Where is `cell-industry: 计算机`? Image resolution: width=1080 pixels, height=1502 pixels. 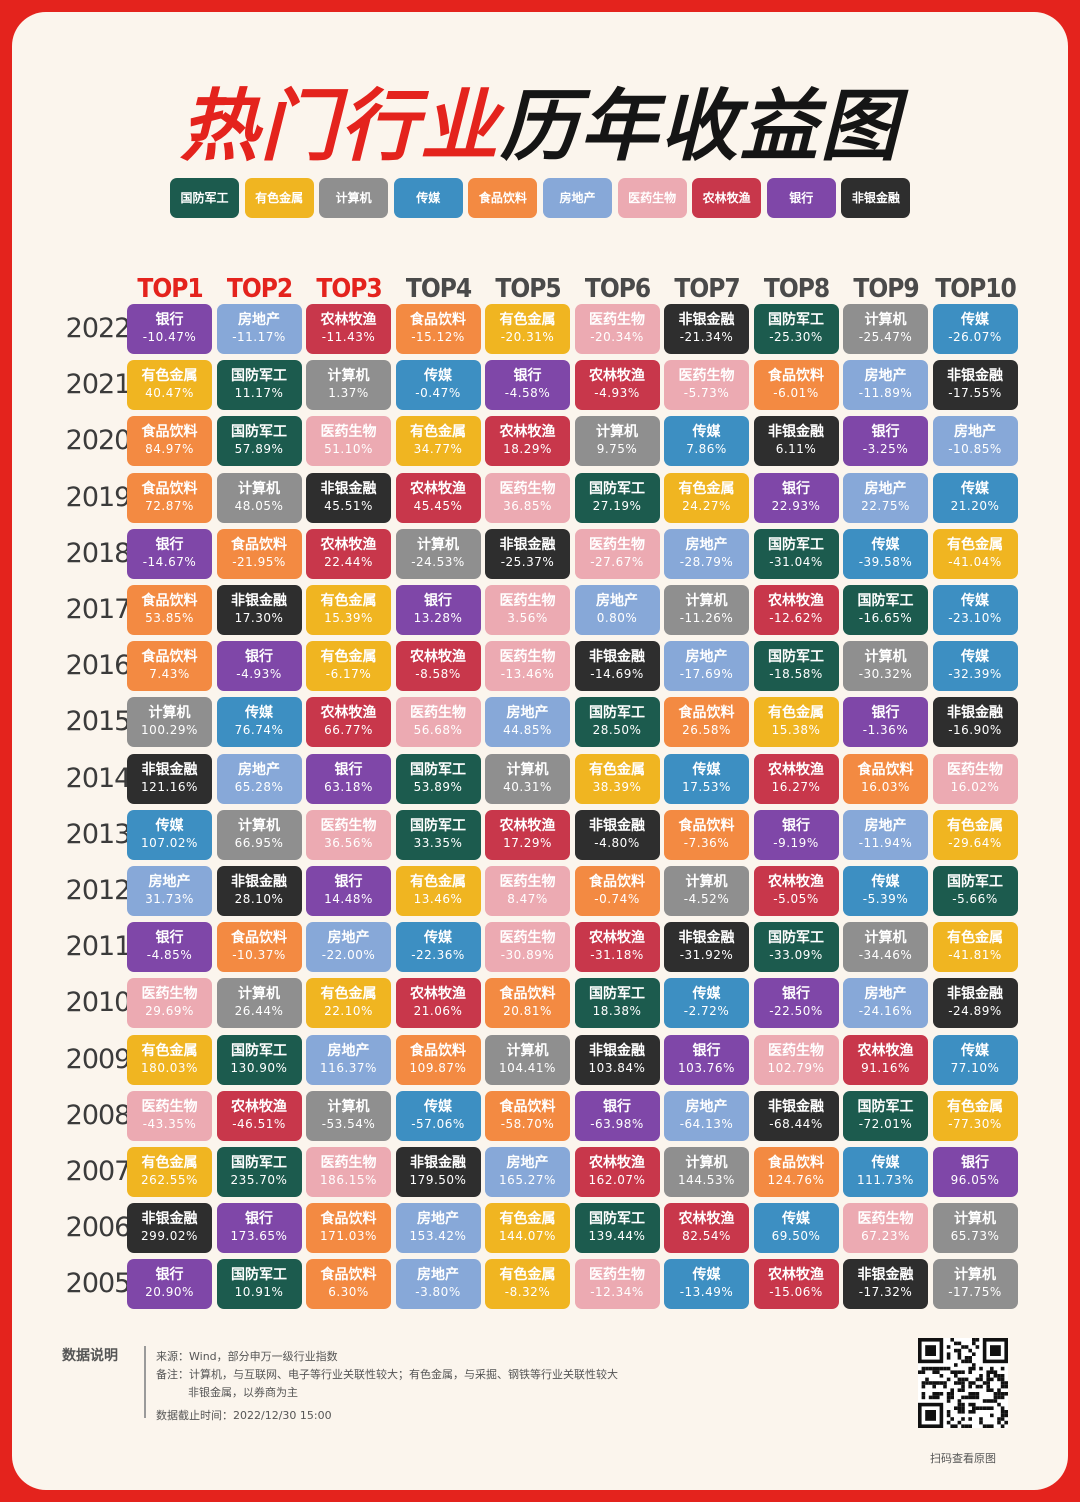 cell-industry: 计算机 is located at coordinates (885, 657).